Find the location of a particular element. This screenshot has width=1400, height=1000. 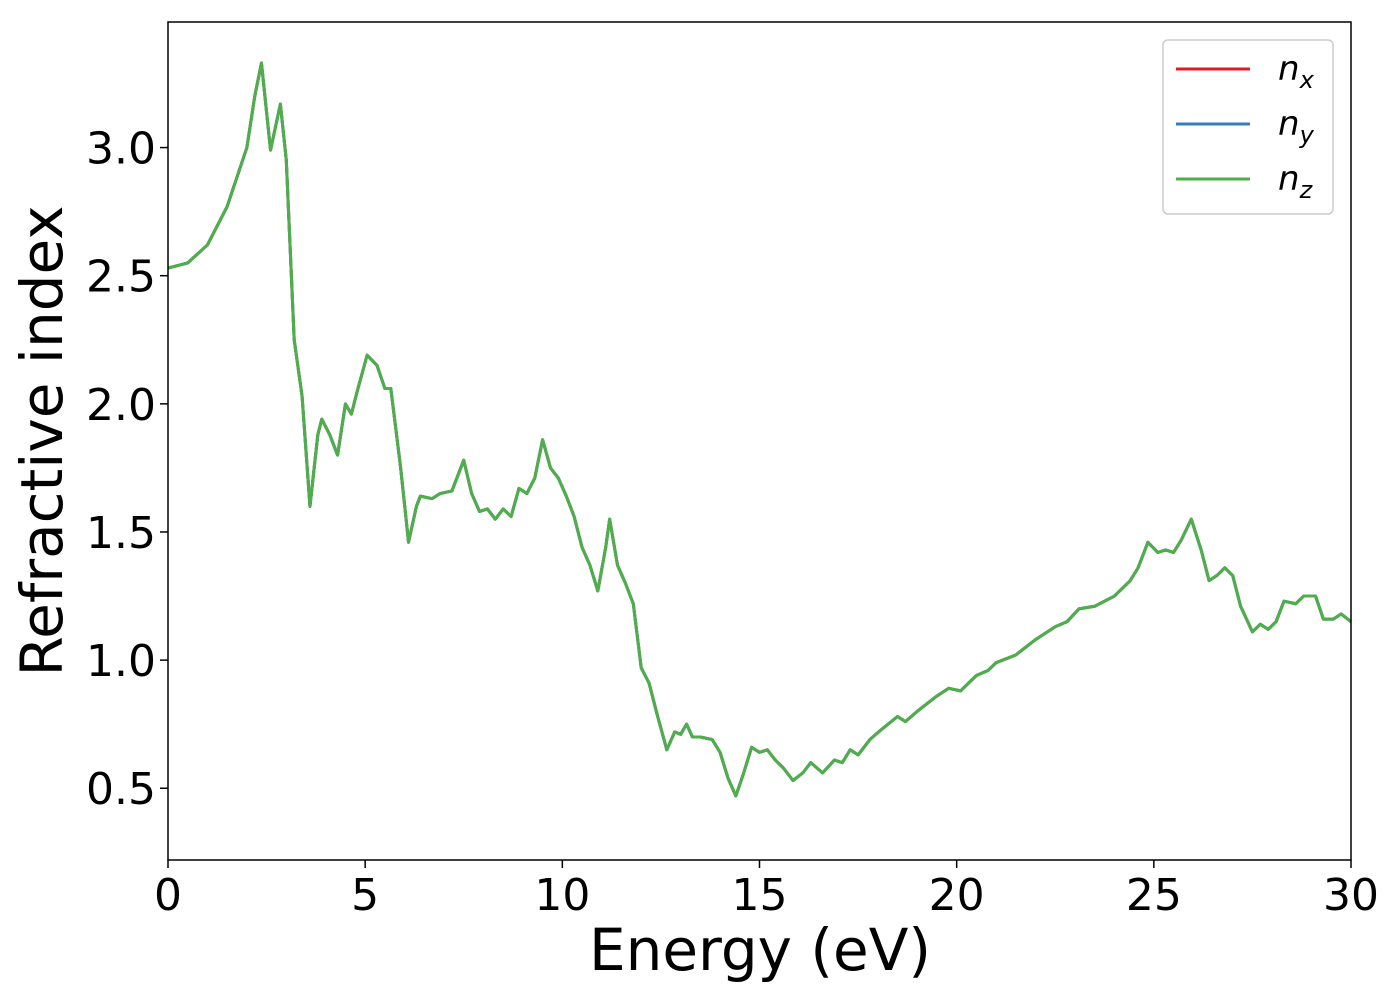

x-tick-label: 30 is located at coordinates (1351, 895).